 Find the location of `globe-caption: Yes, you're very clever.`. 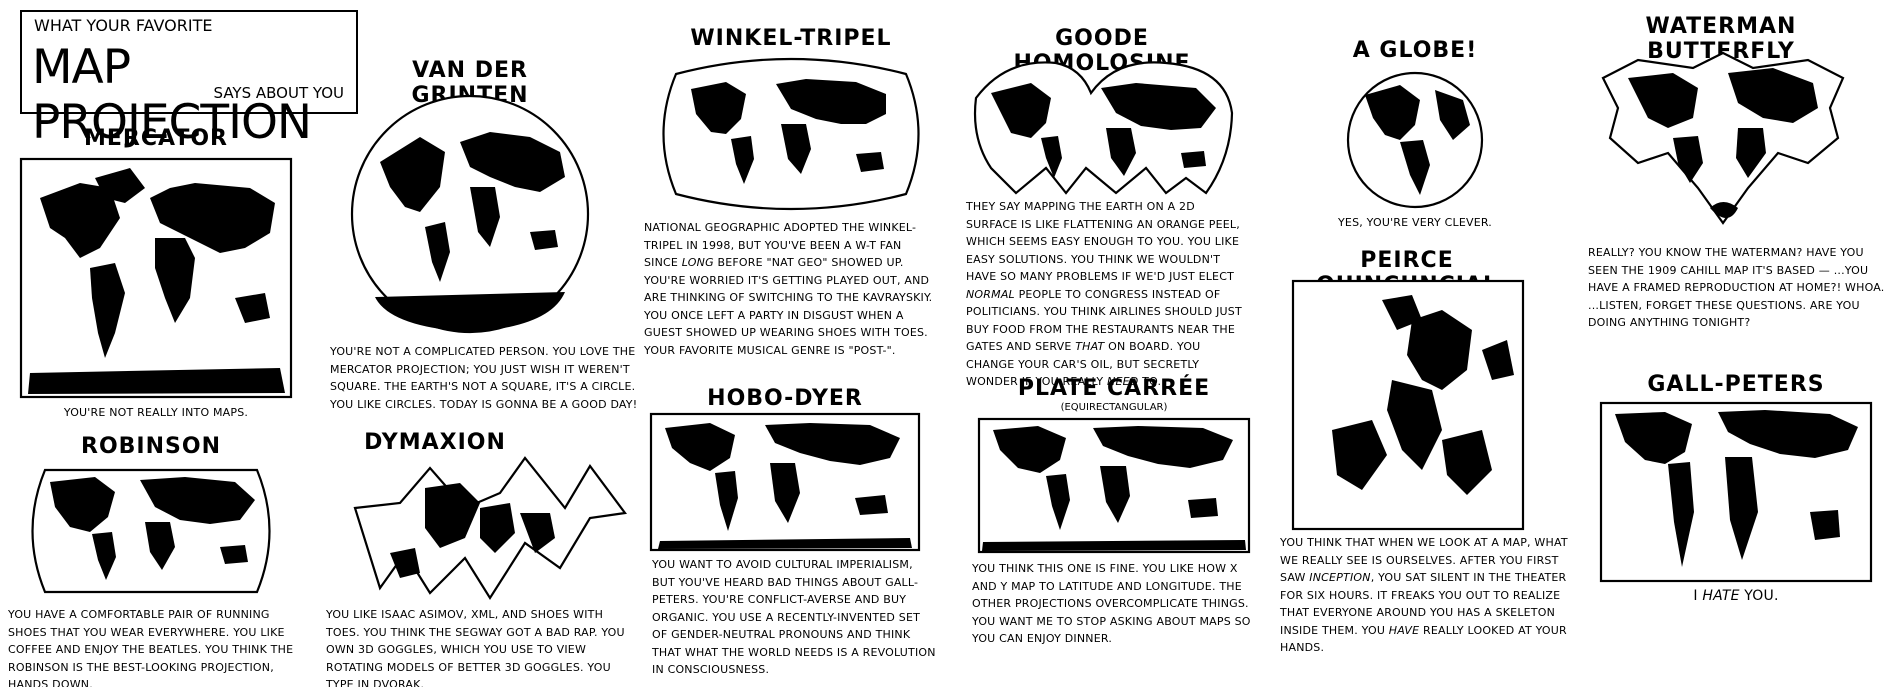

globe-caption: Yes, you're very clever. is located at coordinates (1415, 222).